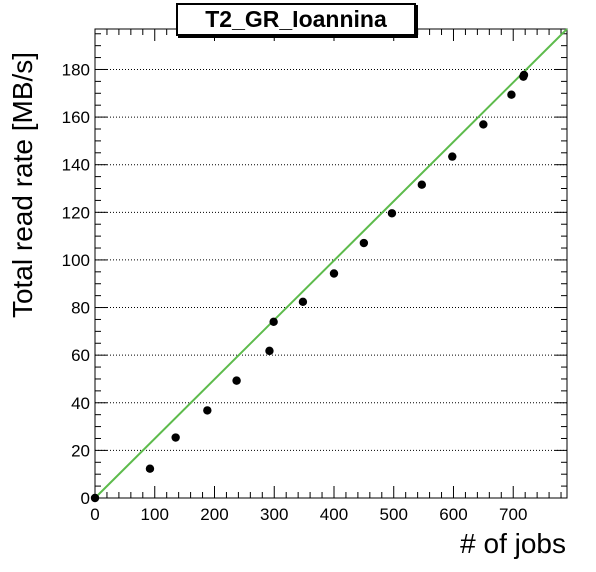 The width and height of the screenshot is (596, 572). I want to click on y-tick-label: 160, so click(76, 117).